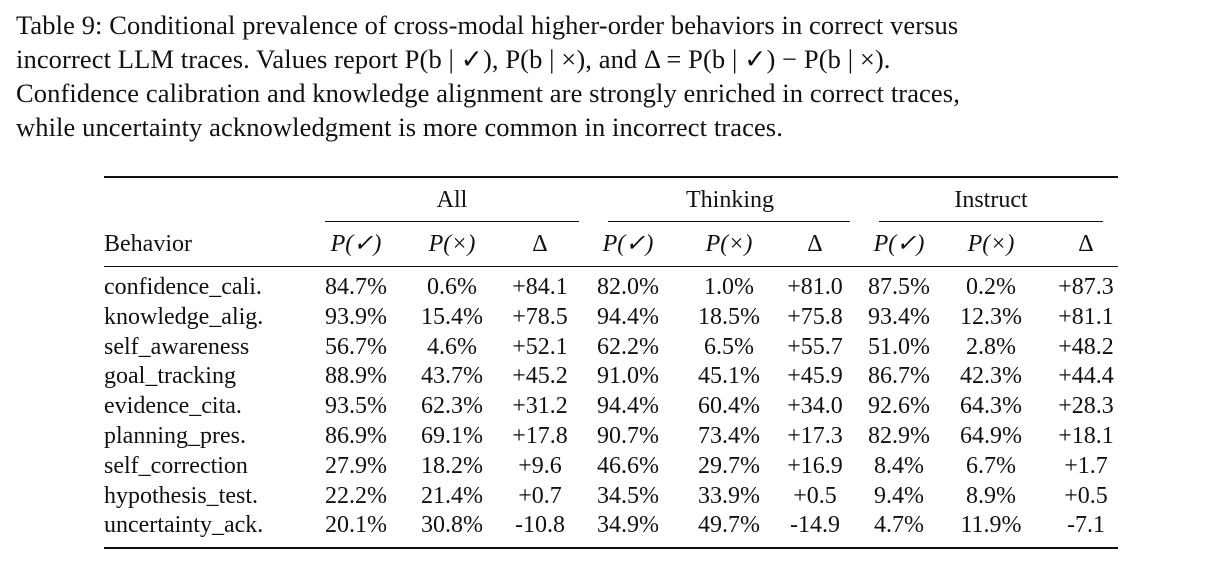 Image resolution: width=1226 pixels, height=571 pixels. Describe the element at coordinates (899, 525) in the screenshot. I see `value-cell-instruct-pcorrect: 4.7%` at that location.